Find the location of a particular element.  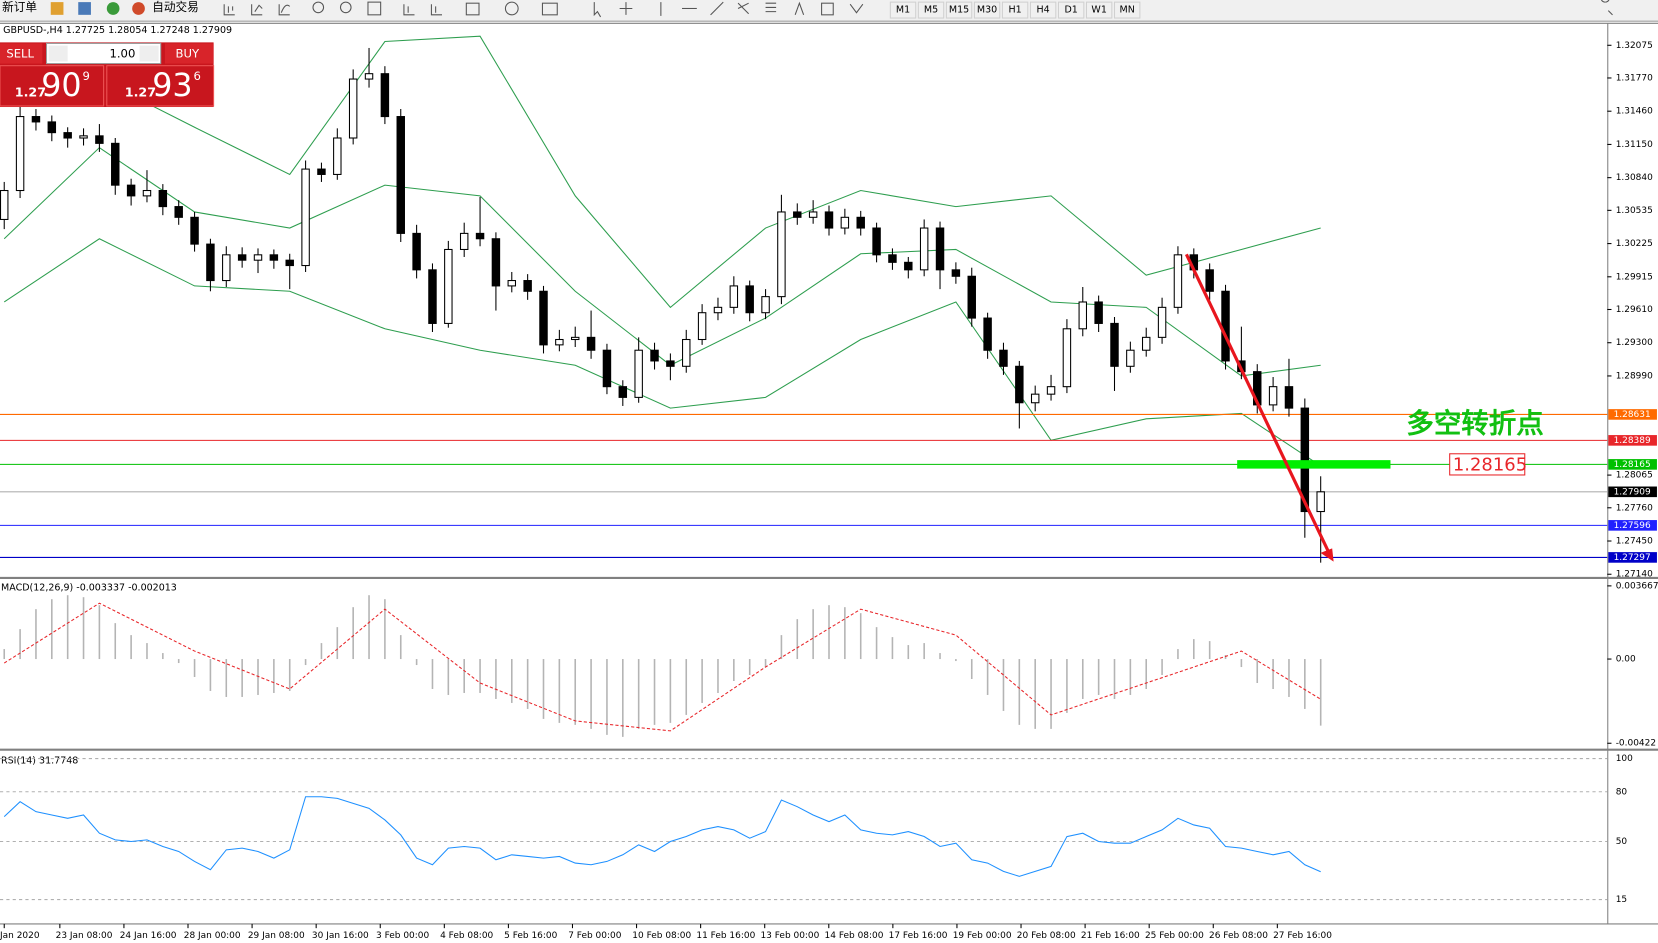

search-icon is located at coordinates (1606, 8).